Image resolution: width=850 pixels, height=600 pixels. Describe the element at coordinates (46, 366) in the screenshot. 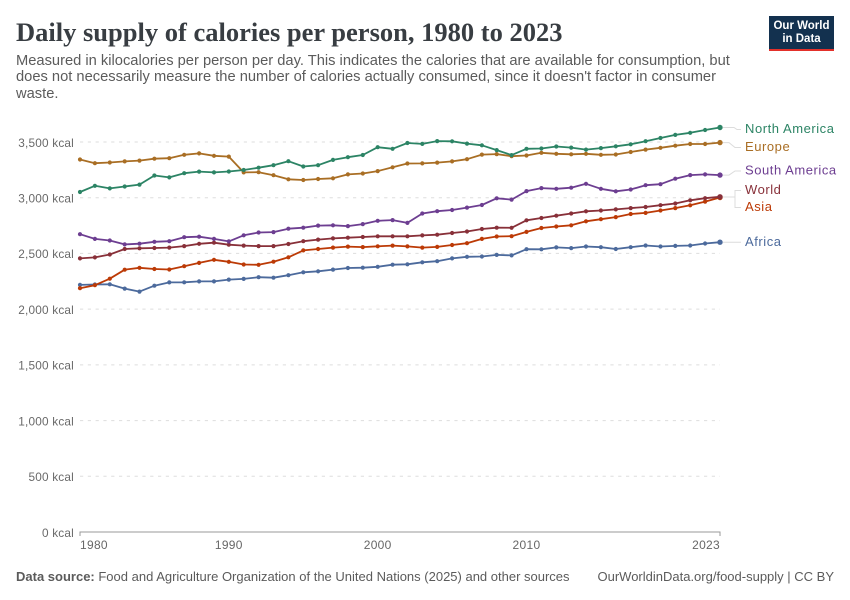

I see `svg-text: 1,500 kcal` at that location.